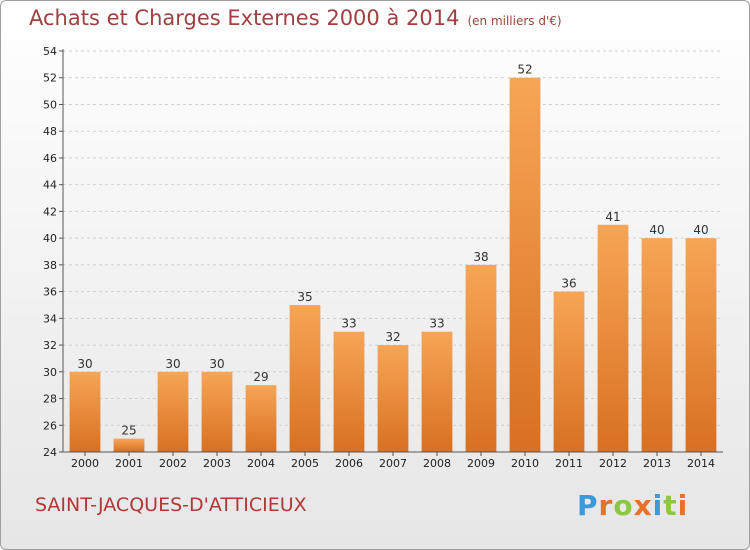 This screenshot has height=550, width=750. Describe the element at coordinates (50, 185) in the screenshot. I see `y-tick-label: 44` at that location.